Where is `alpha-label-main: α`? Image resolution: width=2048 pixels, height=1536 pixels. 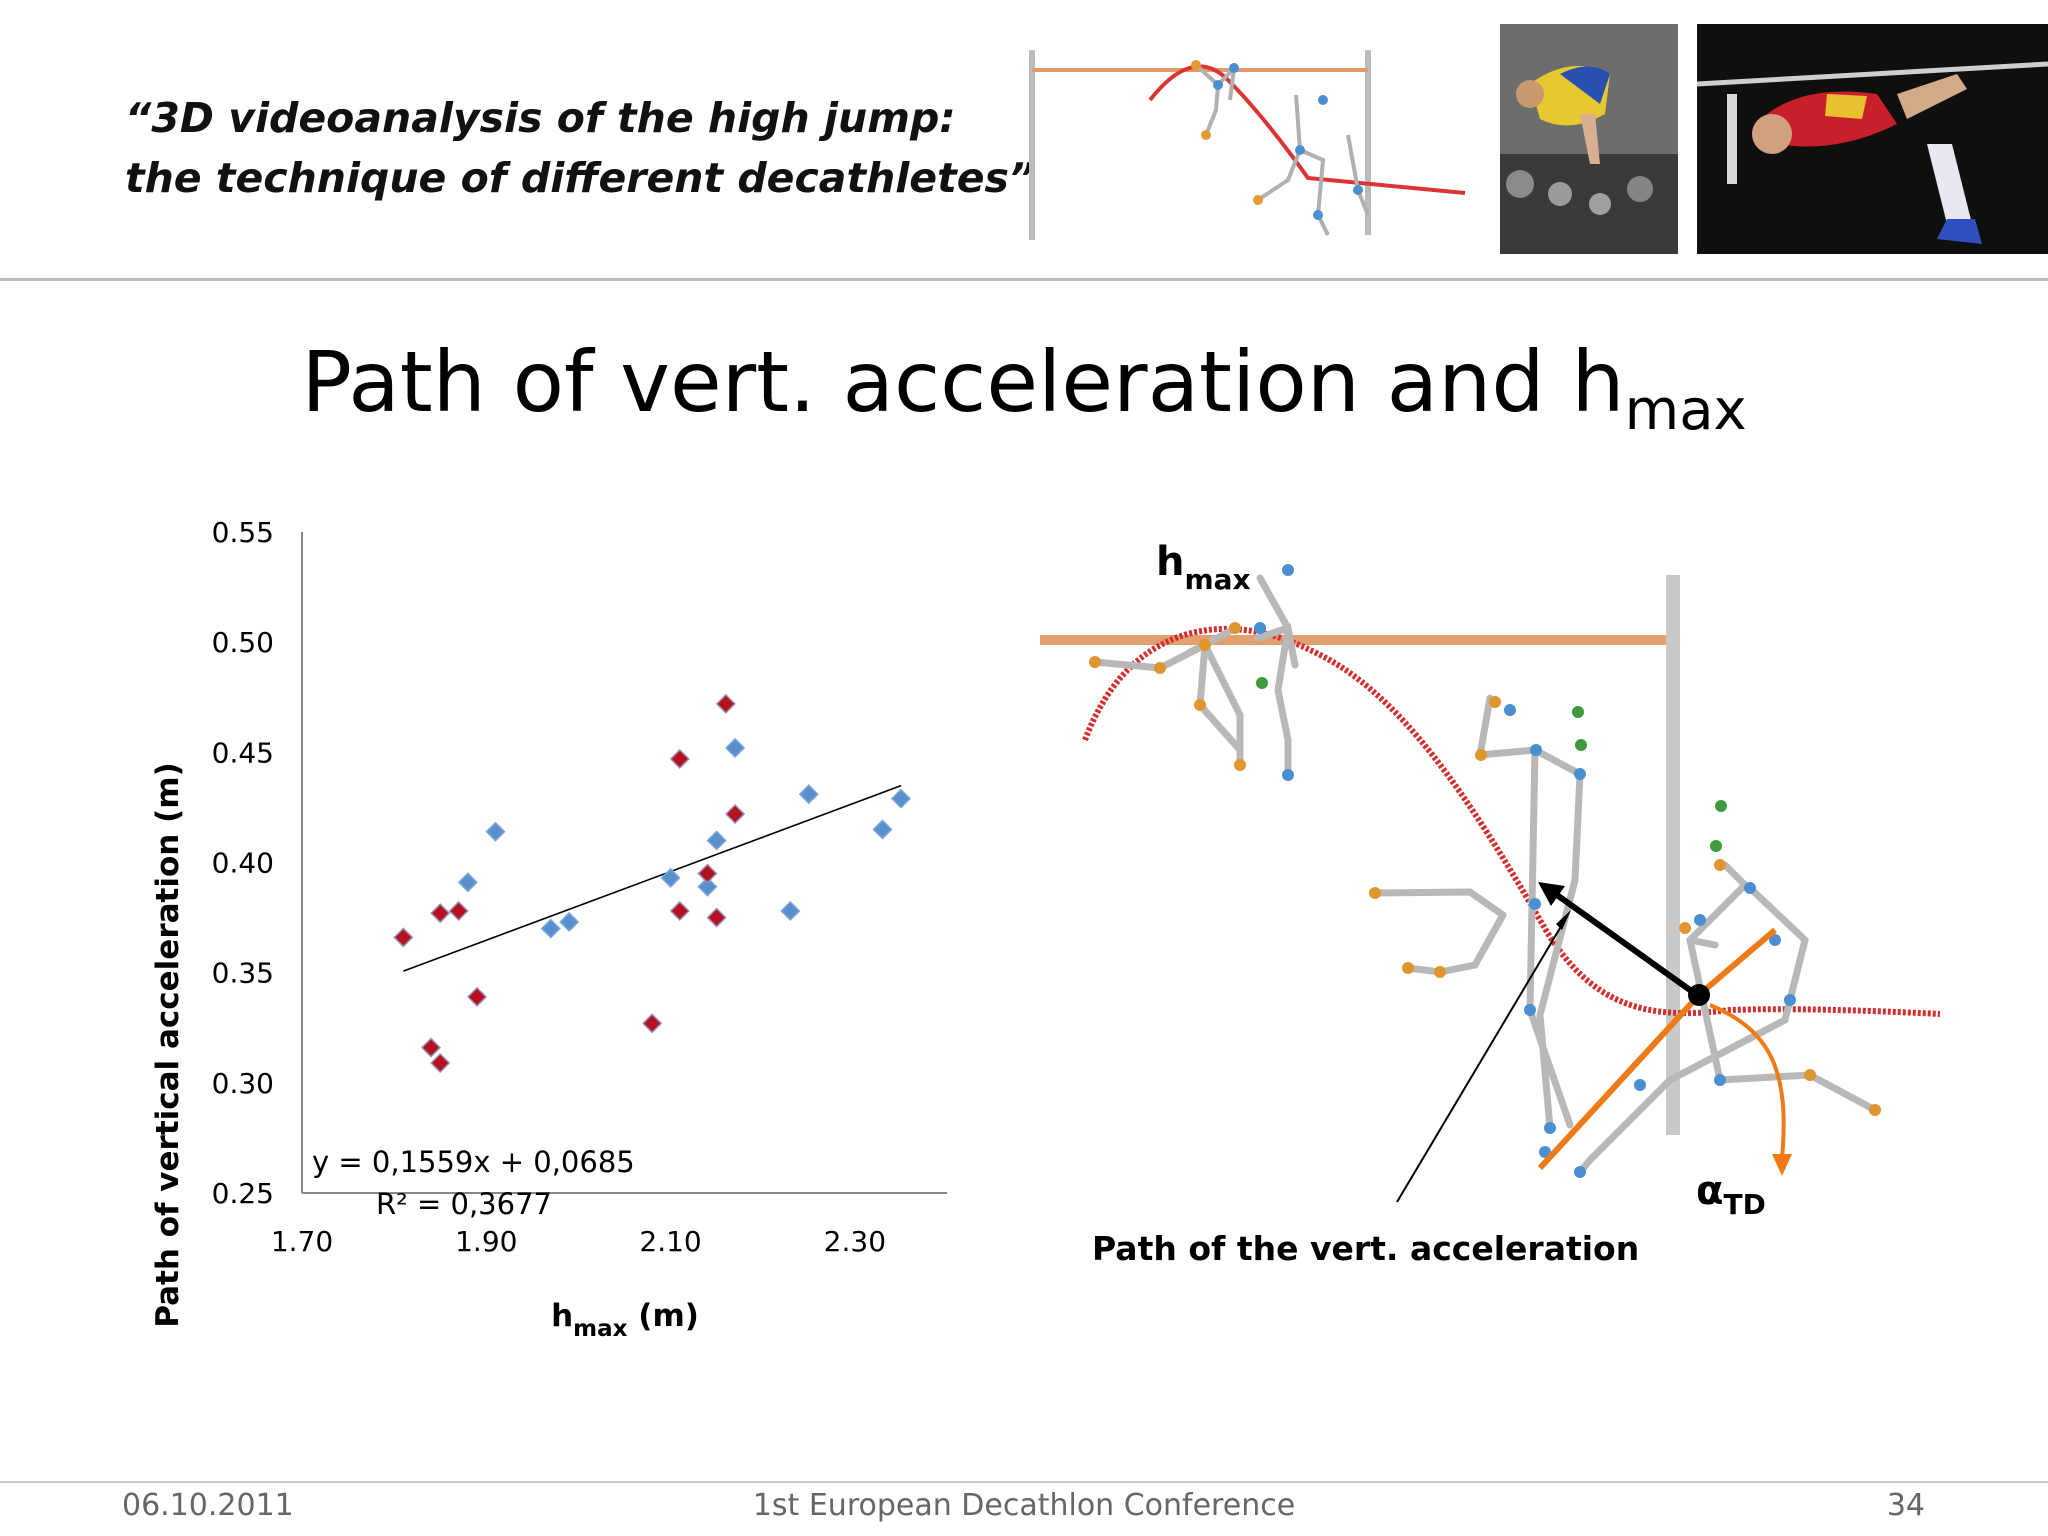 alpha-label-main: α is located at coordinates (1709, 1191).